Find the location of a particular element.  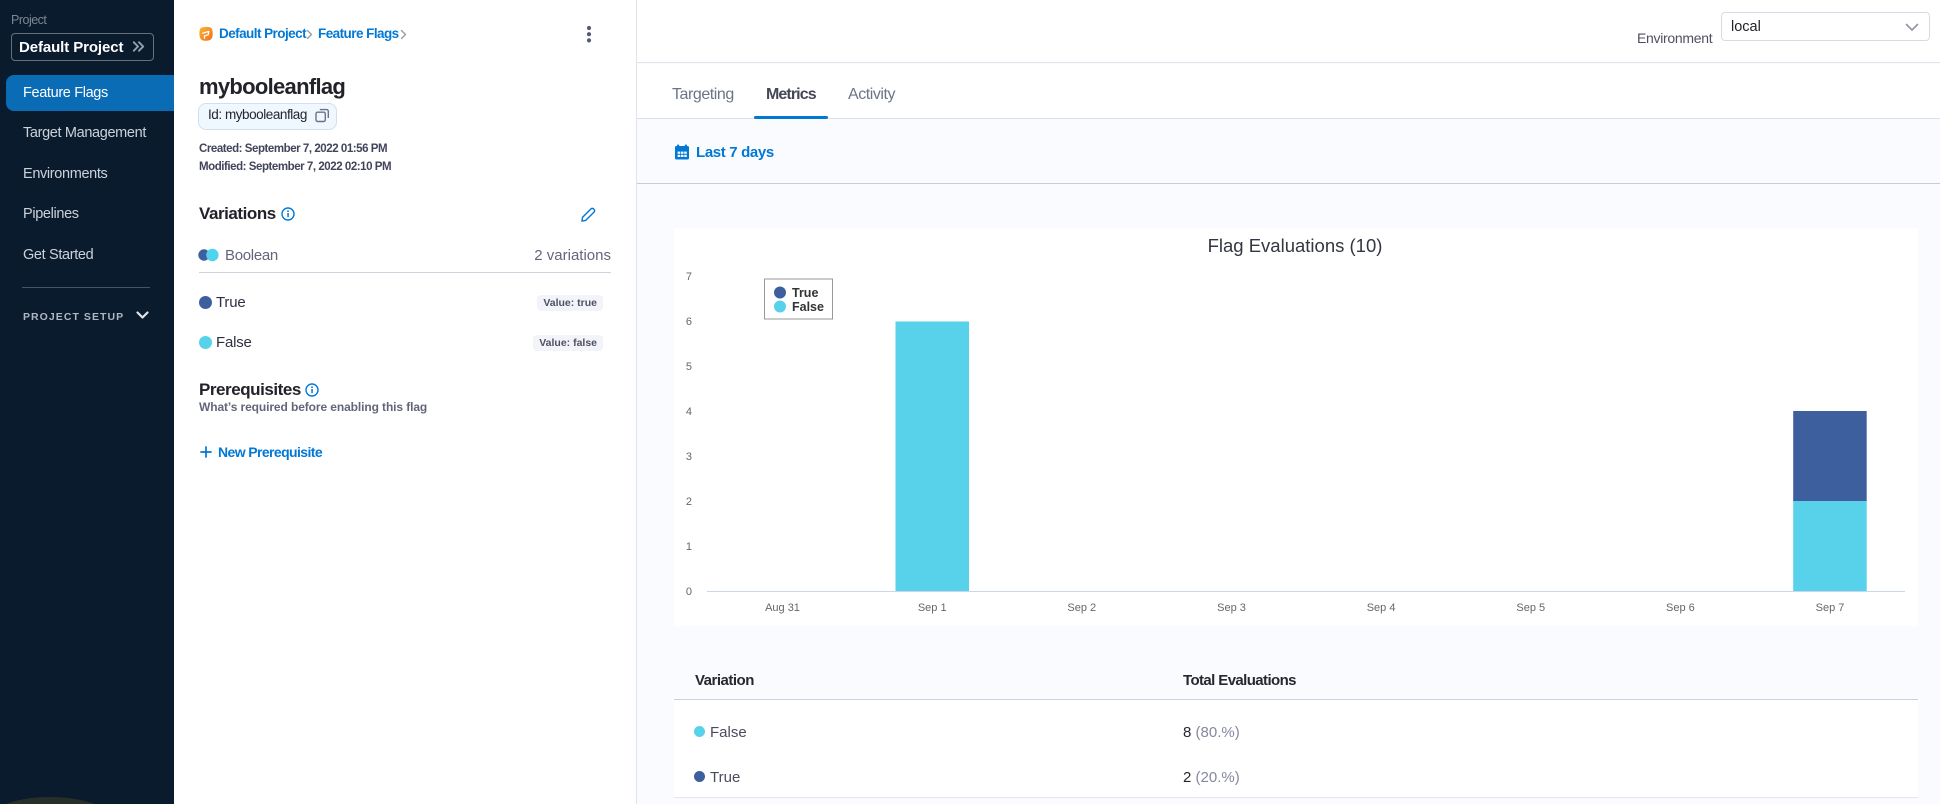

svg-text: Sep 3 is located at coordinates (1231, 608).